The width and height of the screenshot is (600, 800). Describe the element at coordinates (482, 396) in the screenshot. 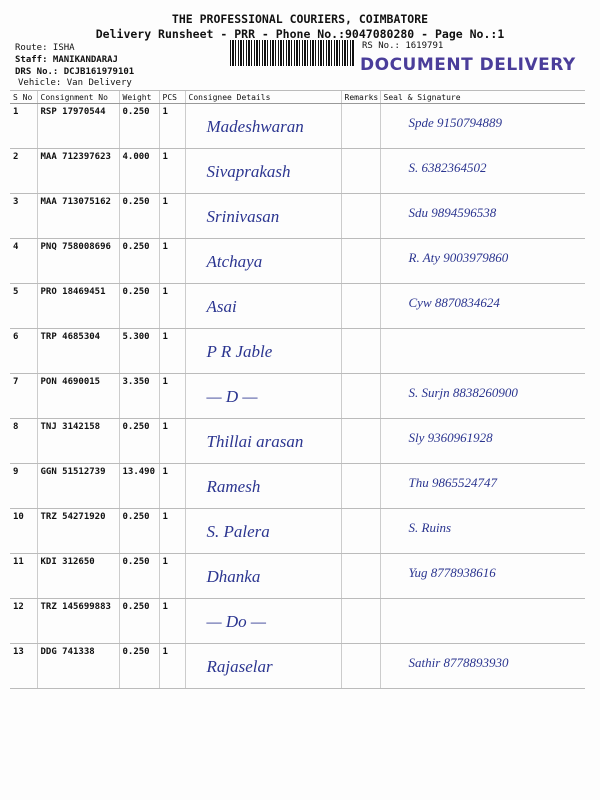

I see `seal-signature: S. Surjn 8838260900` at that location.